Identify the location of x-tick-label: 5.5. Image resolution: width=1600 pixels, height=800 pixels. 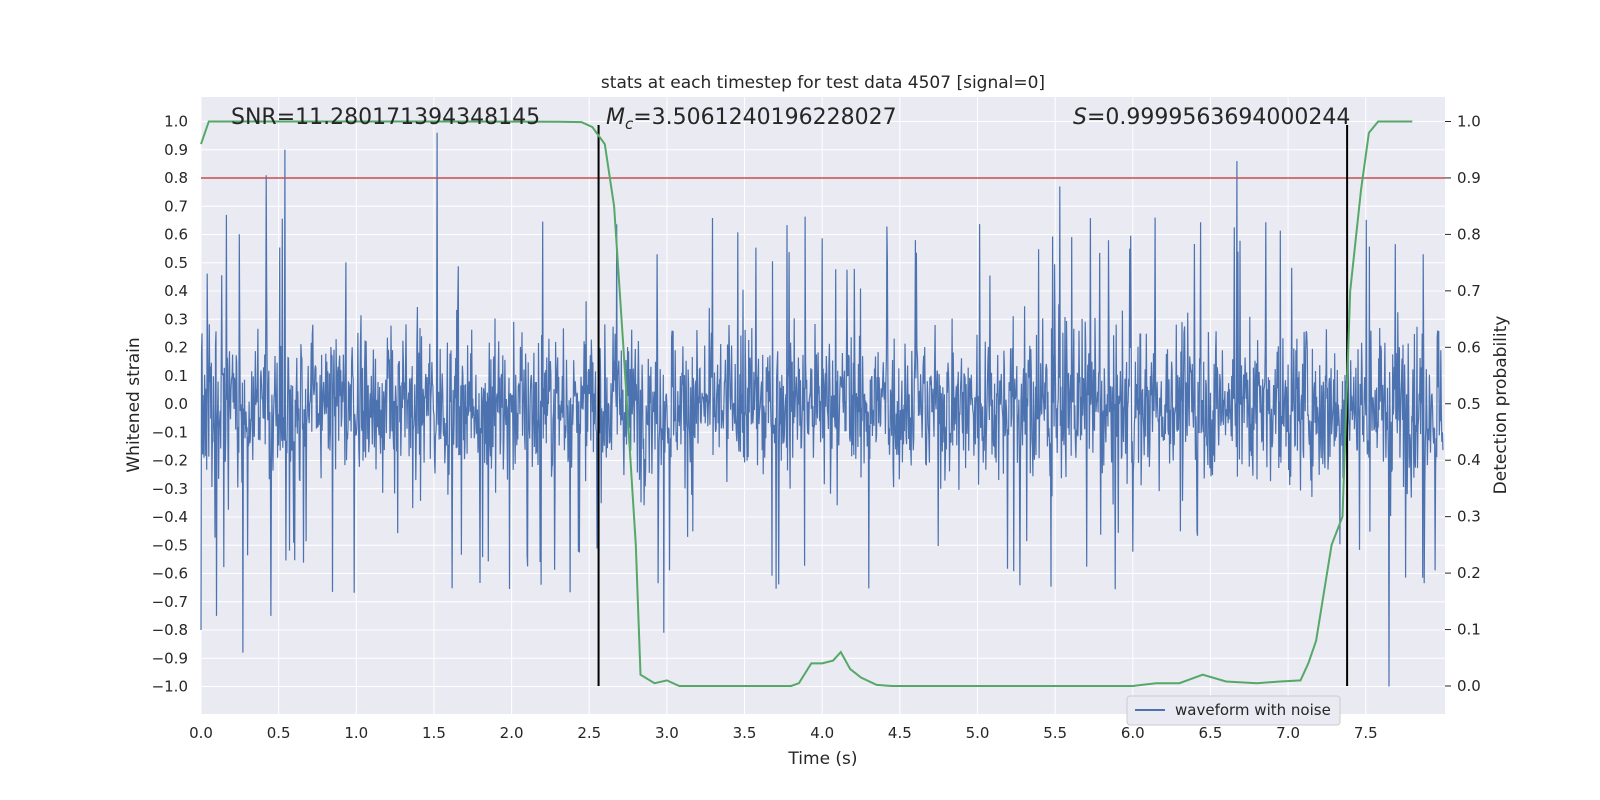
(1055, 733).